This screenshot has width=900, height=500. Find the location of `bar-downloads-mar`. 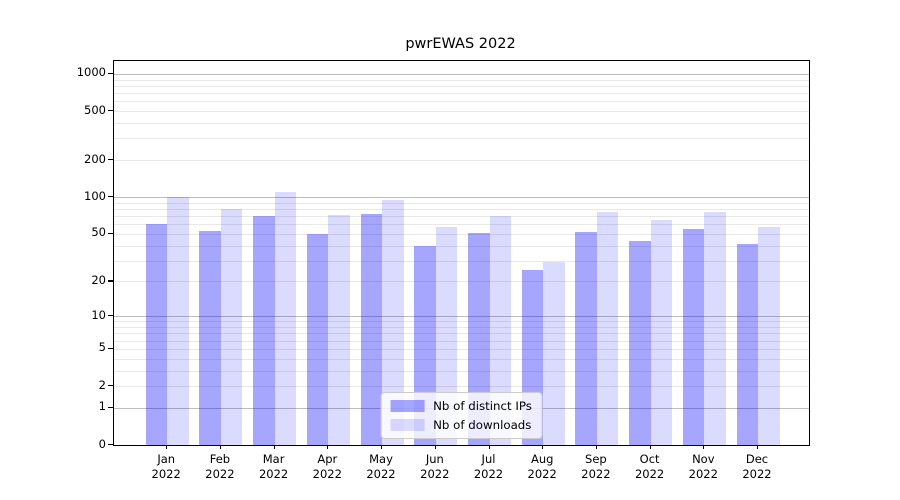

bar-downloads-mar is located at coordinates (285, 318).